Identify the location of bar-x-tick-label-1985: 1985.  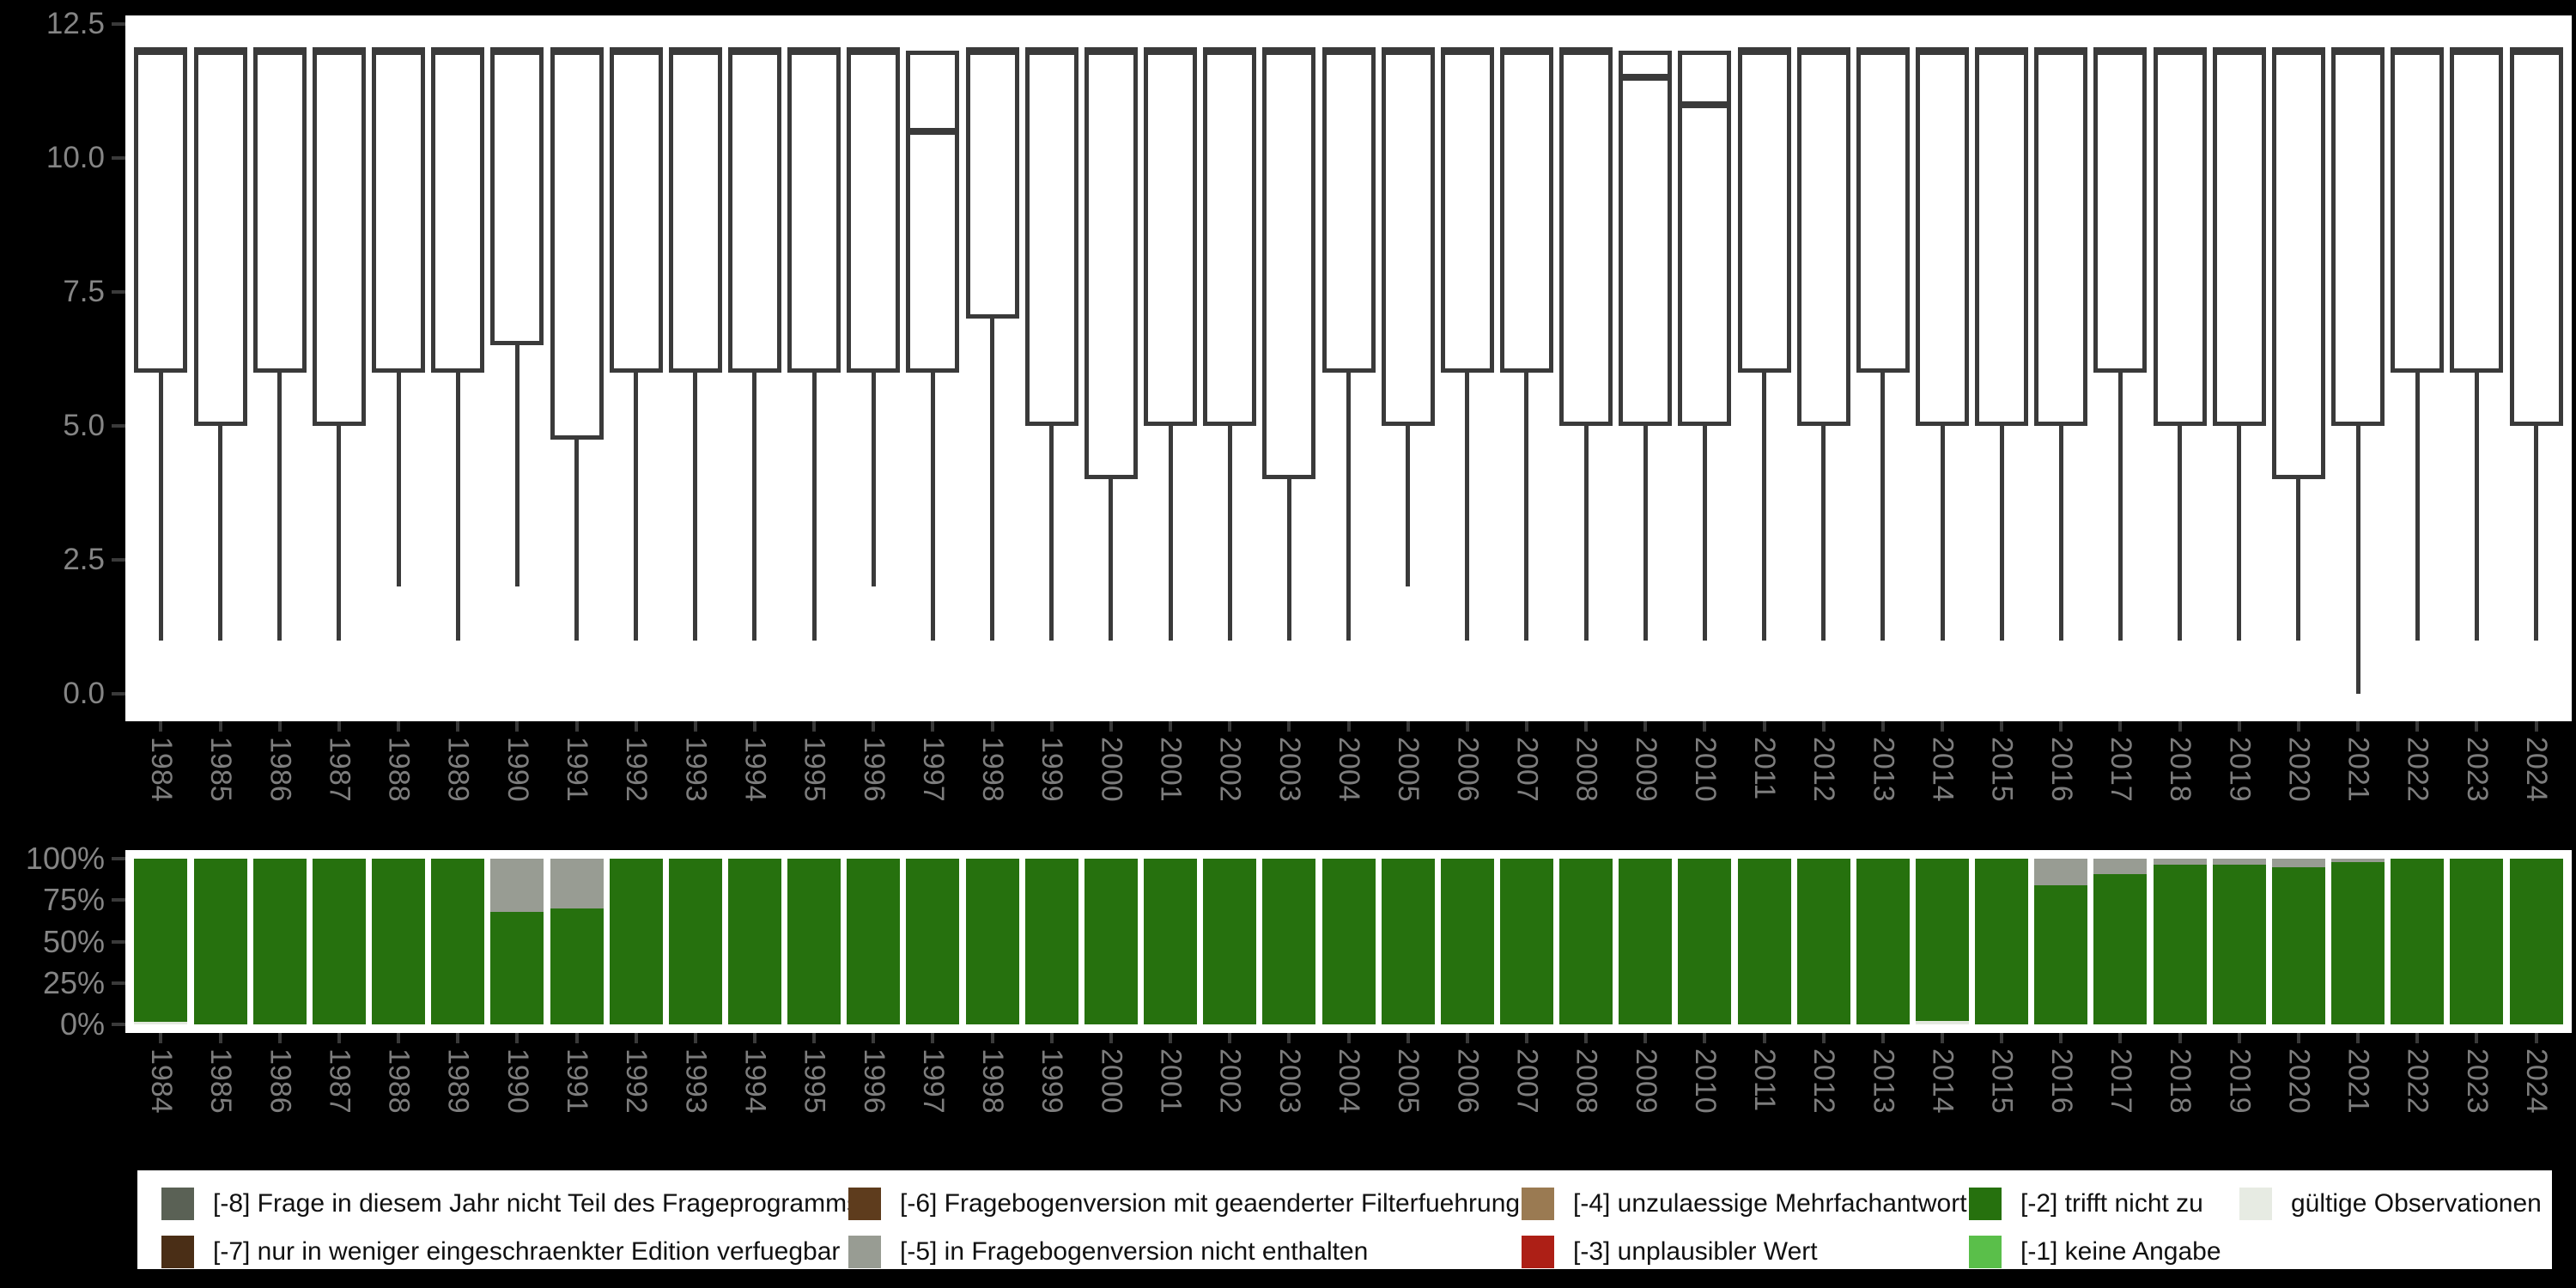
(221, 1081).